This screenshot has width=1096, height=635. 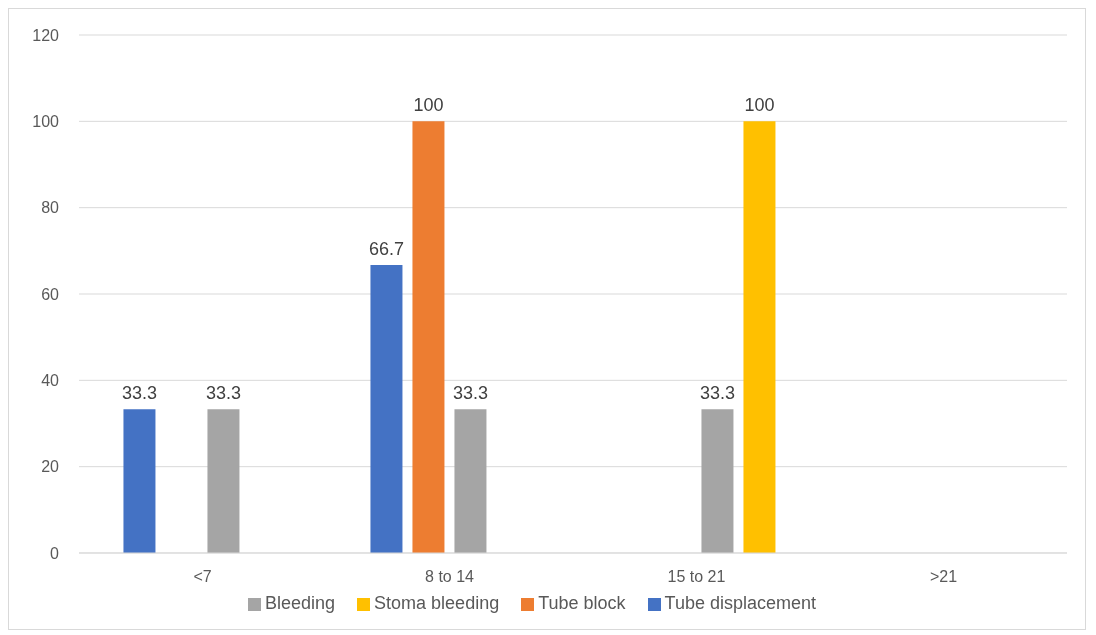 What do you see at coordinates (696, 577) in the screenshot?
I see `x-tick-label: 15 to 21` at bounding box center [696, 577].